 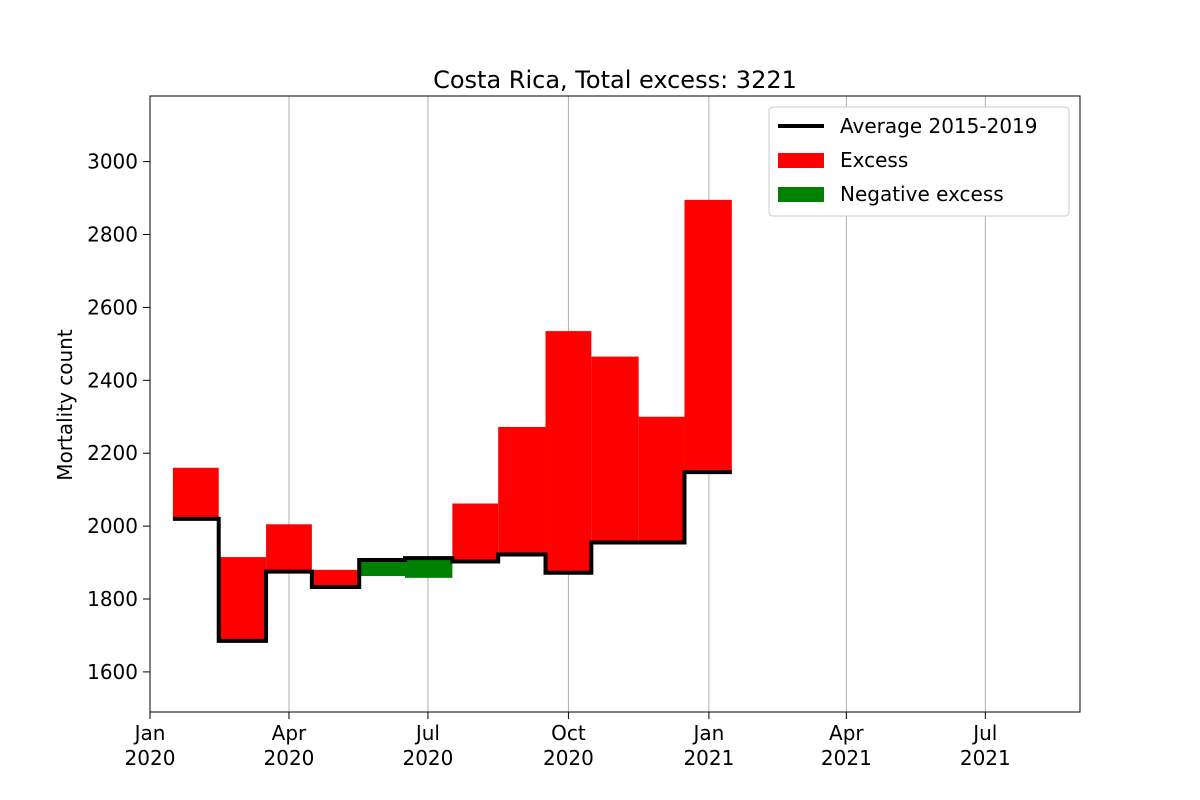 What do you see at coordinates (922, 194) in the screenshot?
I see `legend-label: Negative excess` at bounding box center [922, 194].